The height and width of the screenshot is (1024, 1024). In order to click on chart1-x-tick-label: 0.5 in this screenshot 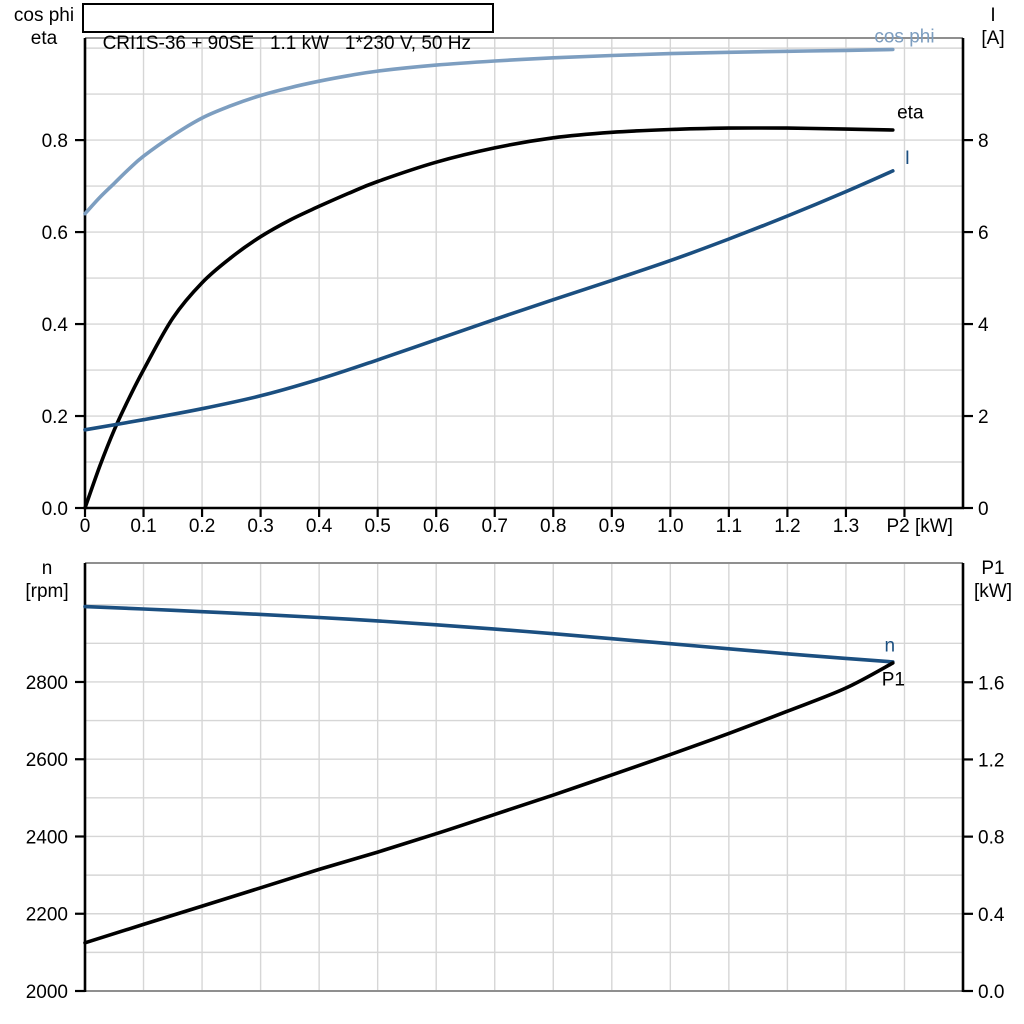, I will do `click(377, 526)`.